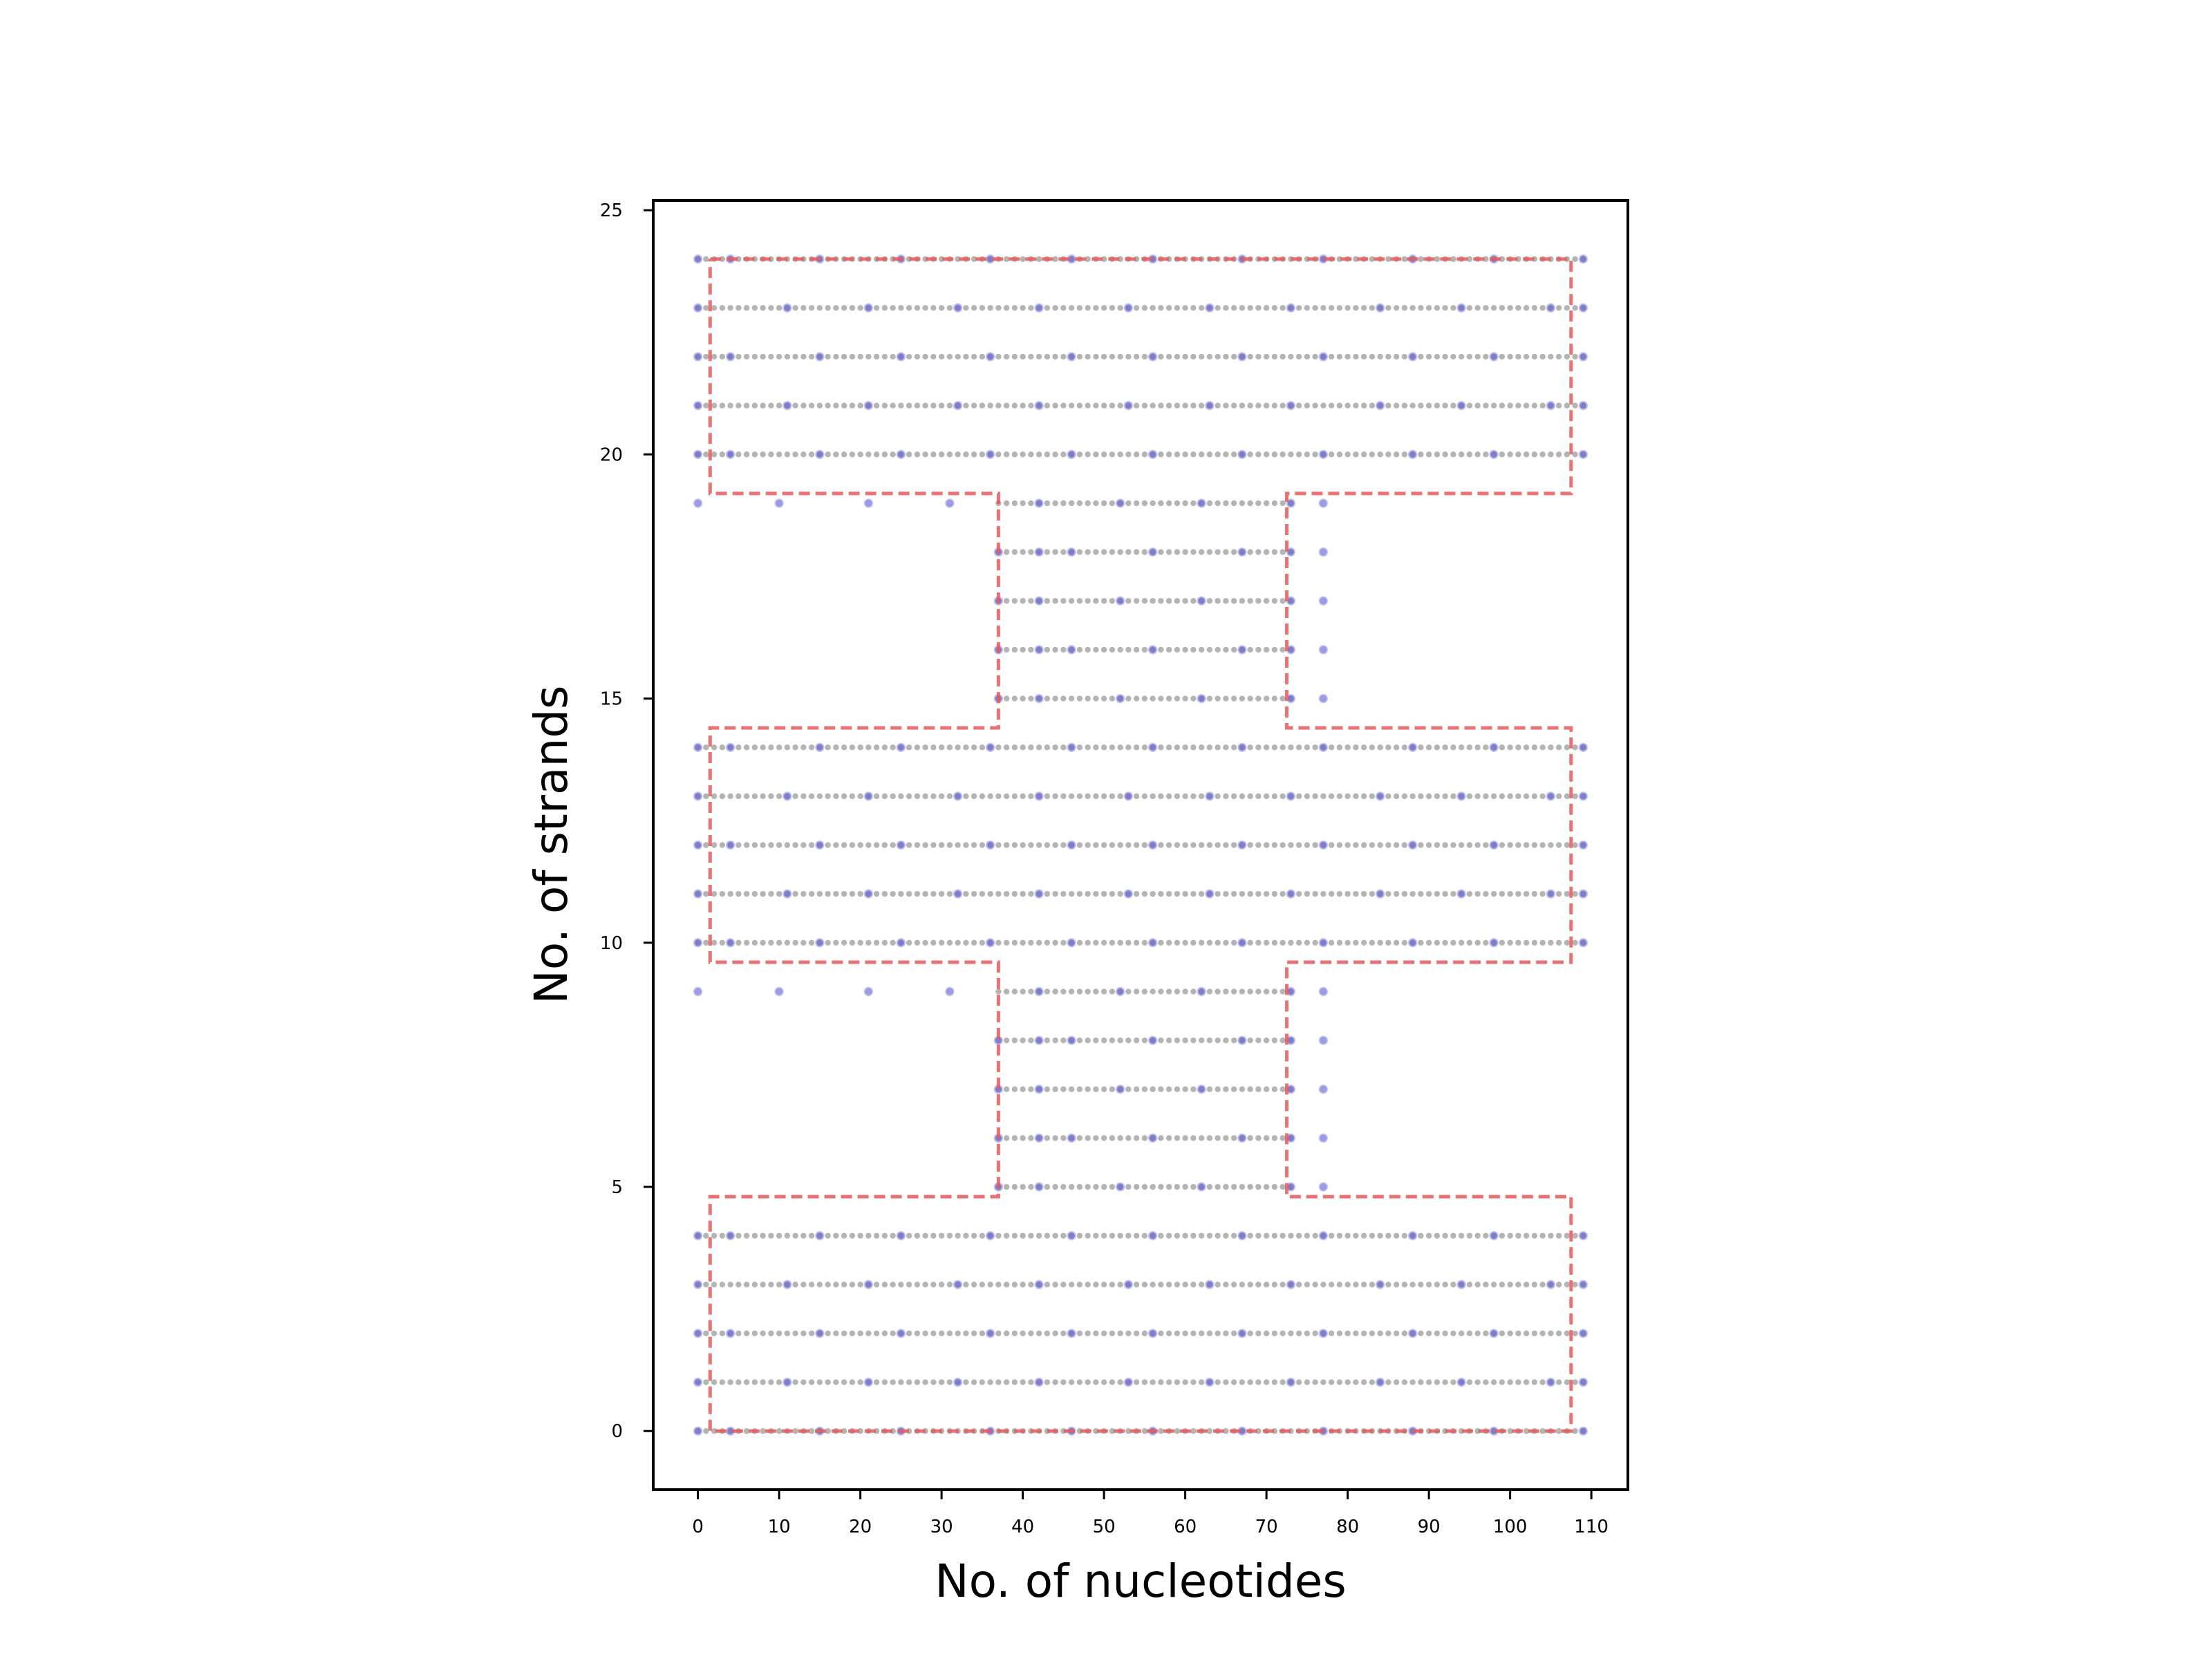 This screenshot has width=2212, height=1659. What do you see at coordinates (698, 1527) in the screenshot?
I see `x-tick-label: 0` at bounding box center [698, 1527].